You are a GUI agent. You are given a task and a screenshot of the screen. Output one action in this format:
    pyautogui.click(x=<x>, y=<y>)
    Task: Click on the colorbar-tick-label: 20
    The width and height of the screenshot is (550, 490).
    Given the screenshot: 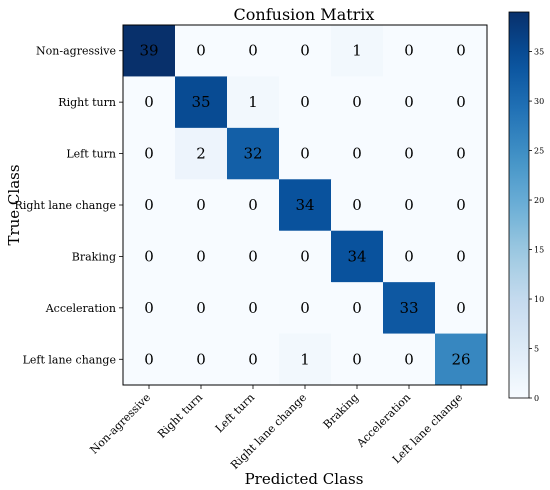 What is the action you would take?
    pyautogui.click(x=539, y=200)
    